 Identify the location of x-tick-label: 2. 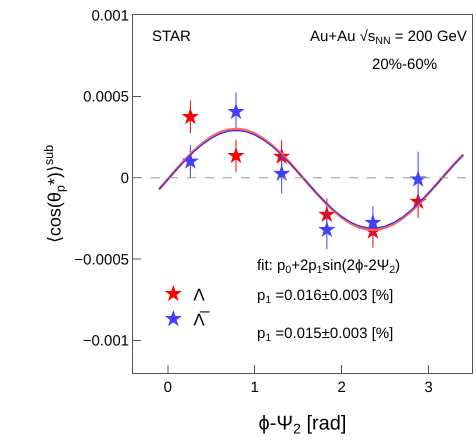
(341, 387).